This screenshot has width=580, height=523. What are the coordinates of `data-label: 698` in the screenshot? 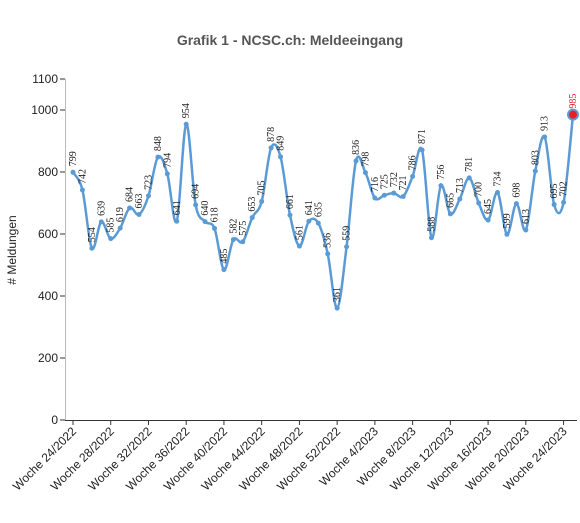 It's located at (516, 190).